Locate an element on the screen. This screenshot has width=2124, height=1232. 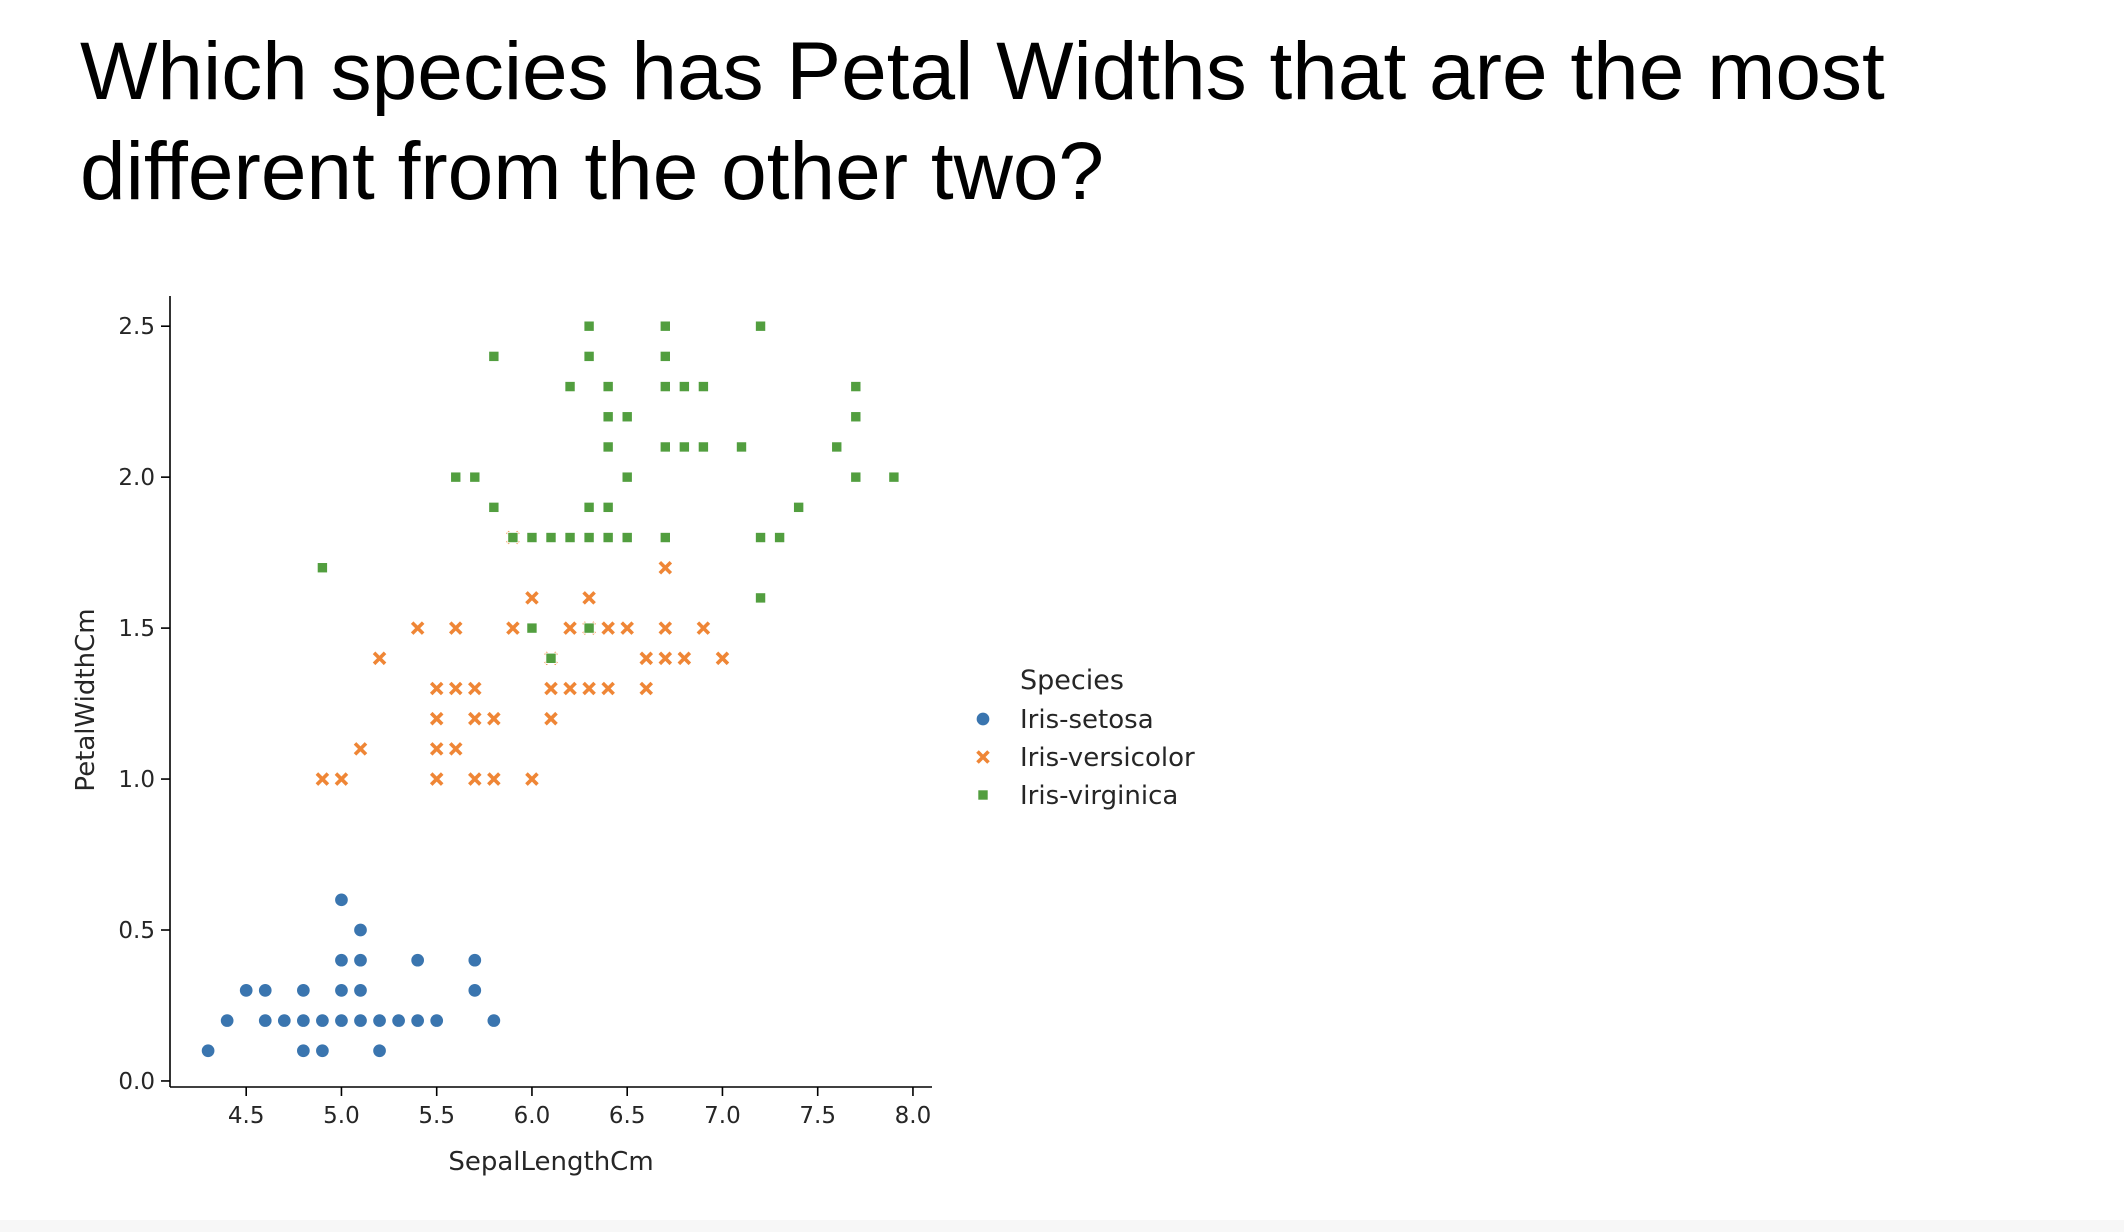
footer-band is located at coordinates (1062, 1226).